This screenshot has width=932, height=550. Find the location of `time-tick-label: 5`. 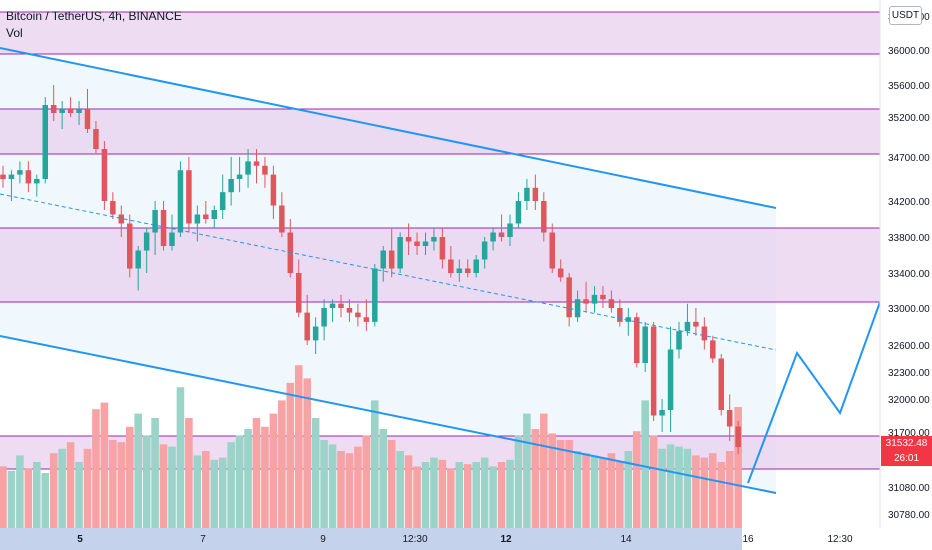

time-tick-label: 5 is located at coordinates (80, 539).